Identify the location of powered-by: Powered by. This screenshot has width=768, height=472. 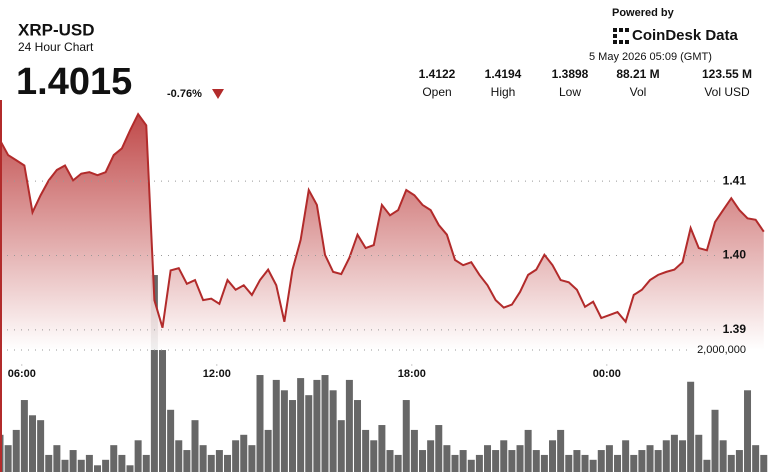
(643, 13).